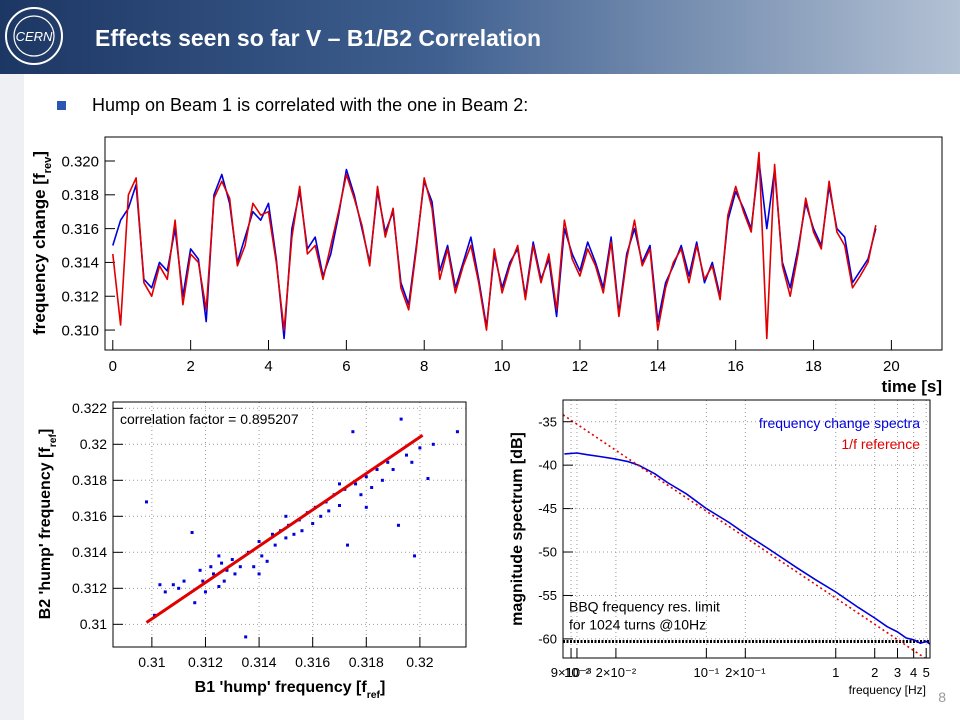 The width and height of the screenshot is (960, 725). I want to click on y-axis-label: B2 'hump' frequency [fref], so click(48, 524).